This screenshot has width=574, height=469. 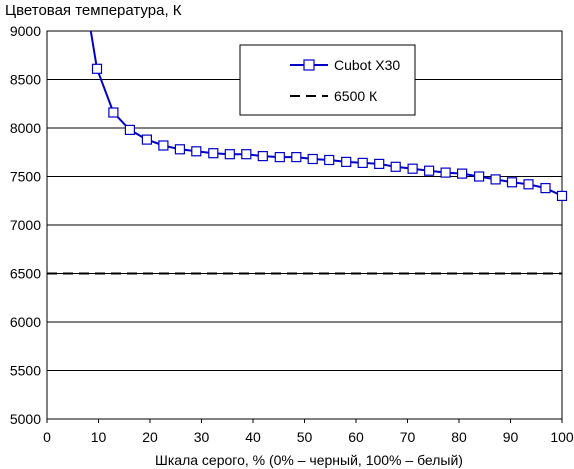 What do you see at coordinates (202, 437) in the screenshot?
I see `x-tick-label: 30` at bounding box center [202, 437].